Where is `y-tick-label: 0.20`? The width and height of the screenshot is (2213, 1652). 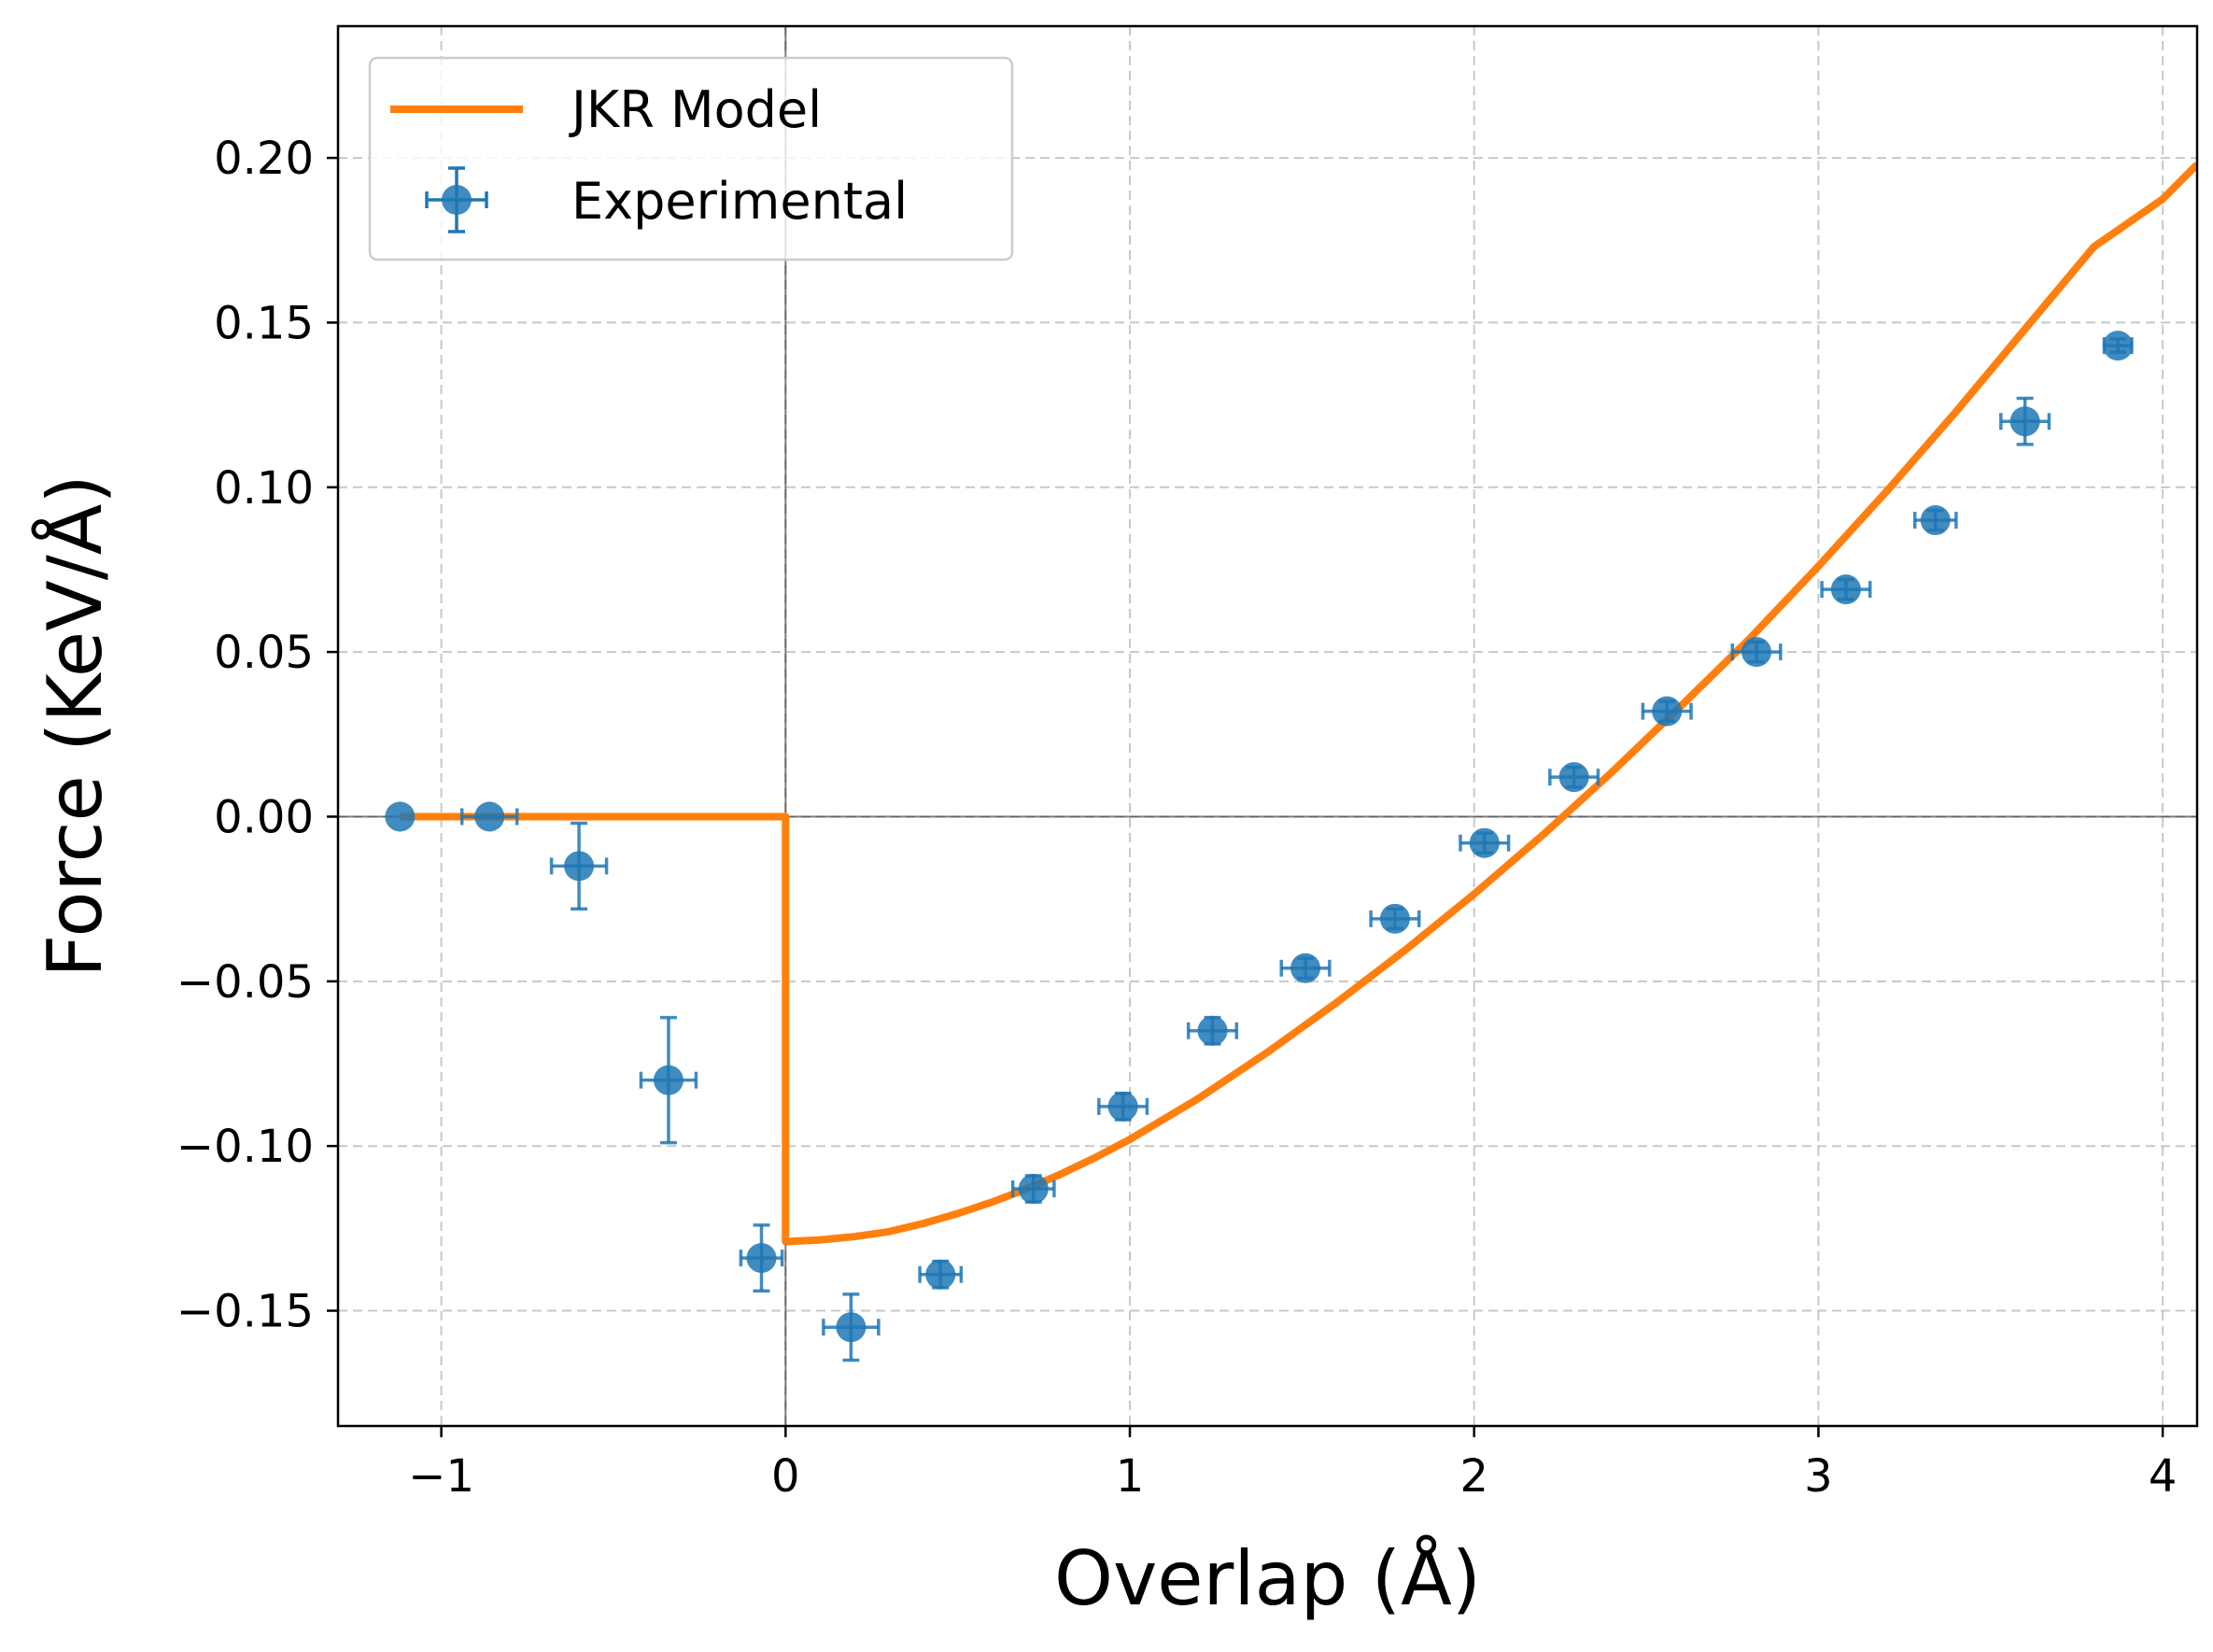
y-tick-label: 0.20 is located at coordinates (264, 159).